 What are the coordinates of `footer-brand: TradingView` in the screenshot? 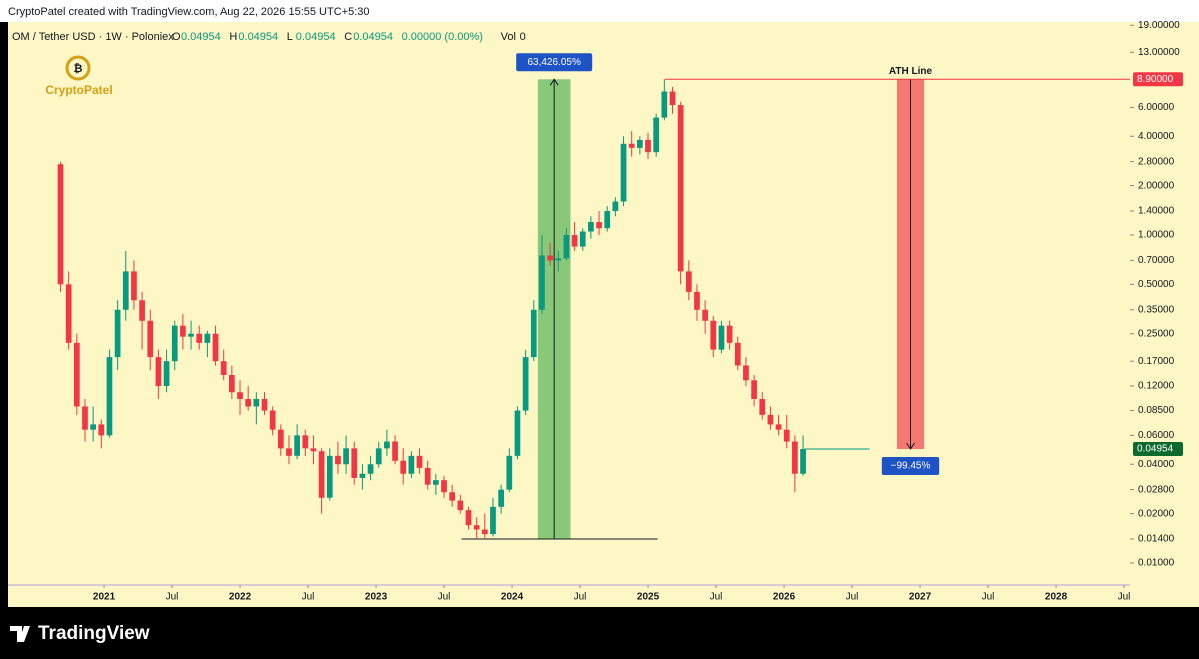 It's located at (94, 633).